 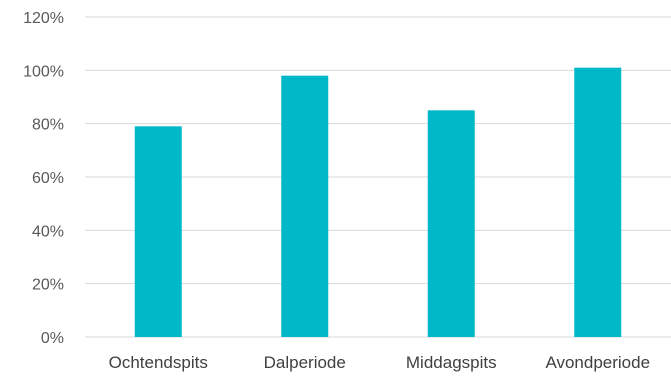 I want to click on y-axis-tick-labels: 0% 20% 40% 60% 80% 100% 120%, so click(x=43, y=178).